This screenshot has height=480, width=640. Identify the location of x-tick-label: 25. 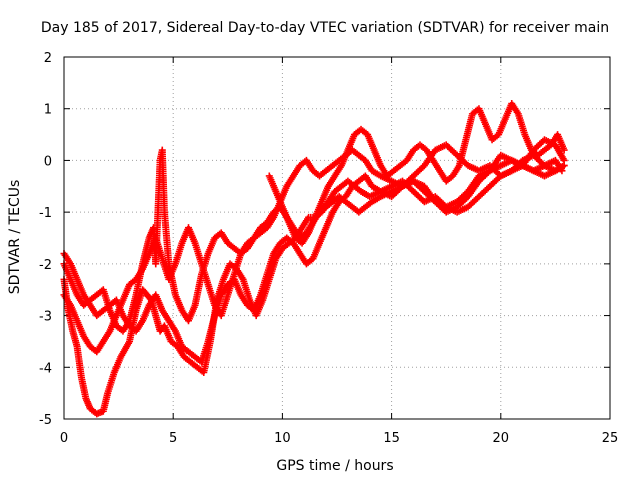
(610, 438).